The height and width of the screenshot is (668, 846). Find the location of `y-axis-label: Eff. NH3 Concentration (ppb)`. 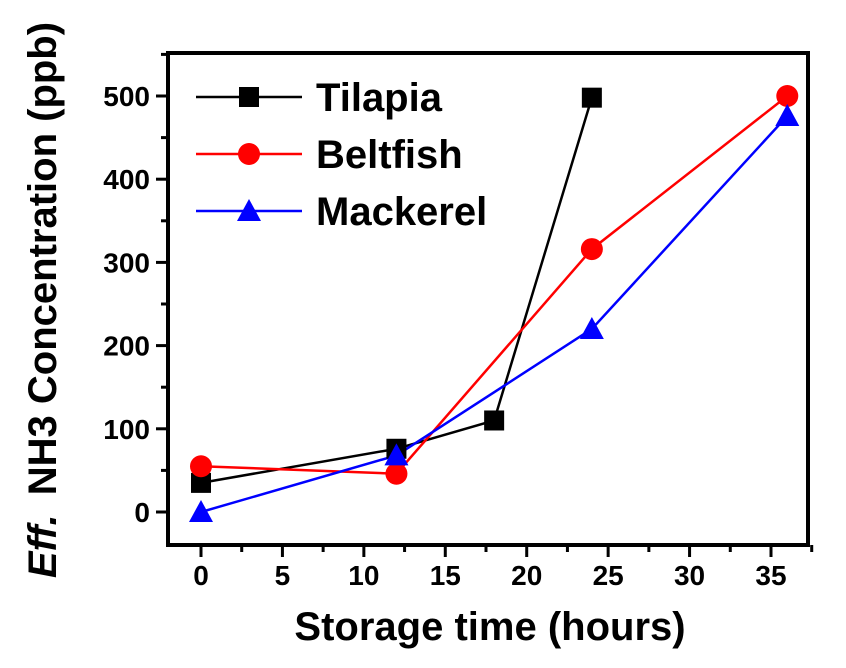

y-axis-label: Eff. NH3 Concentration (ppb) is located at coordinates (43, 300).